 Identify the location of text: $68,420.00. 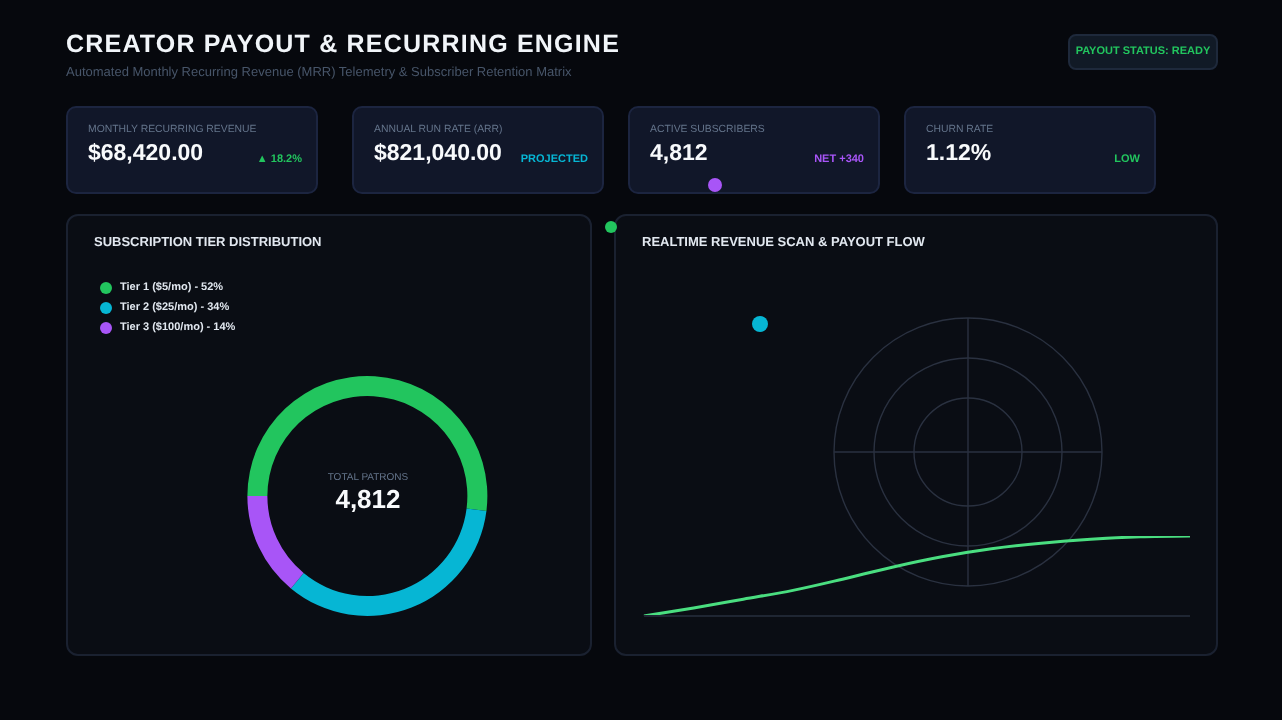
(146, 154).